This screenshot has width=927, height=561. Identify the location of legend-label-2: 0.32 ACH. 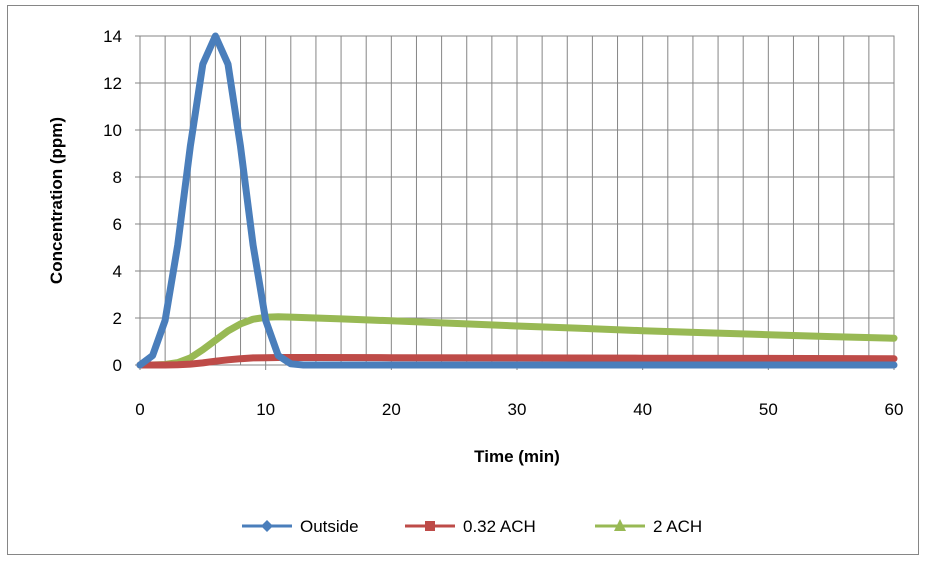
(499, 526).